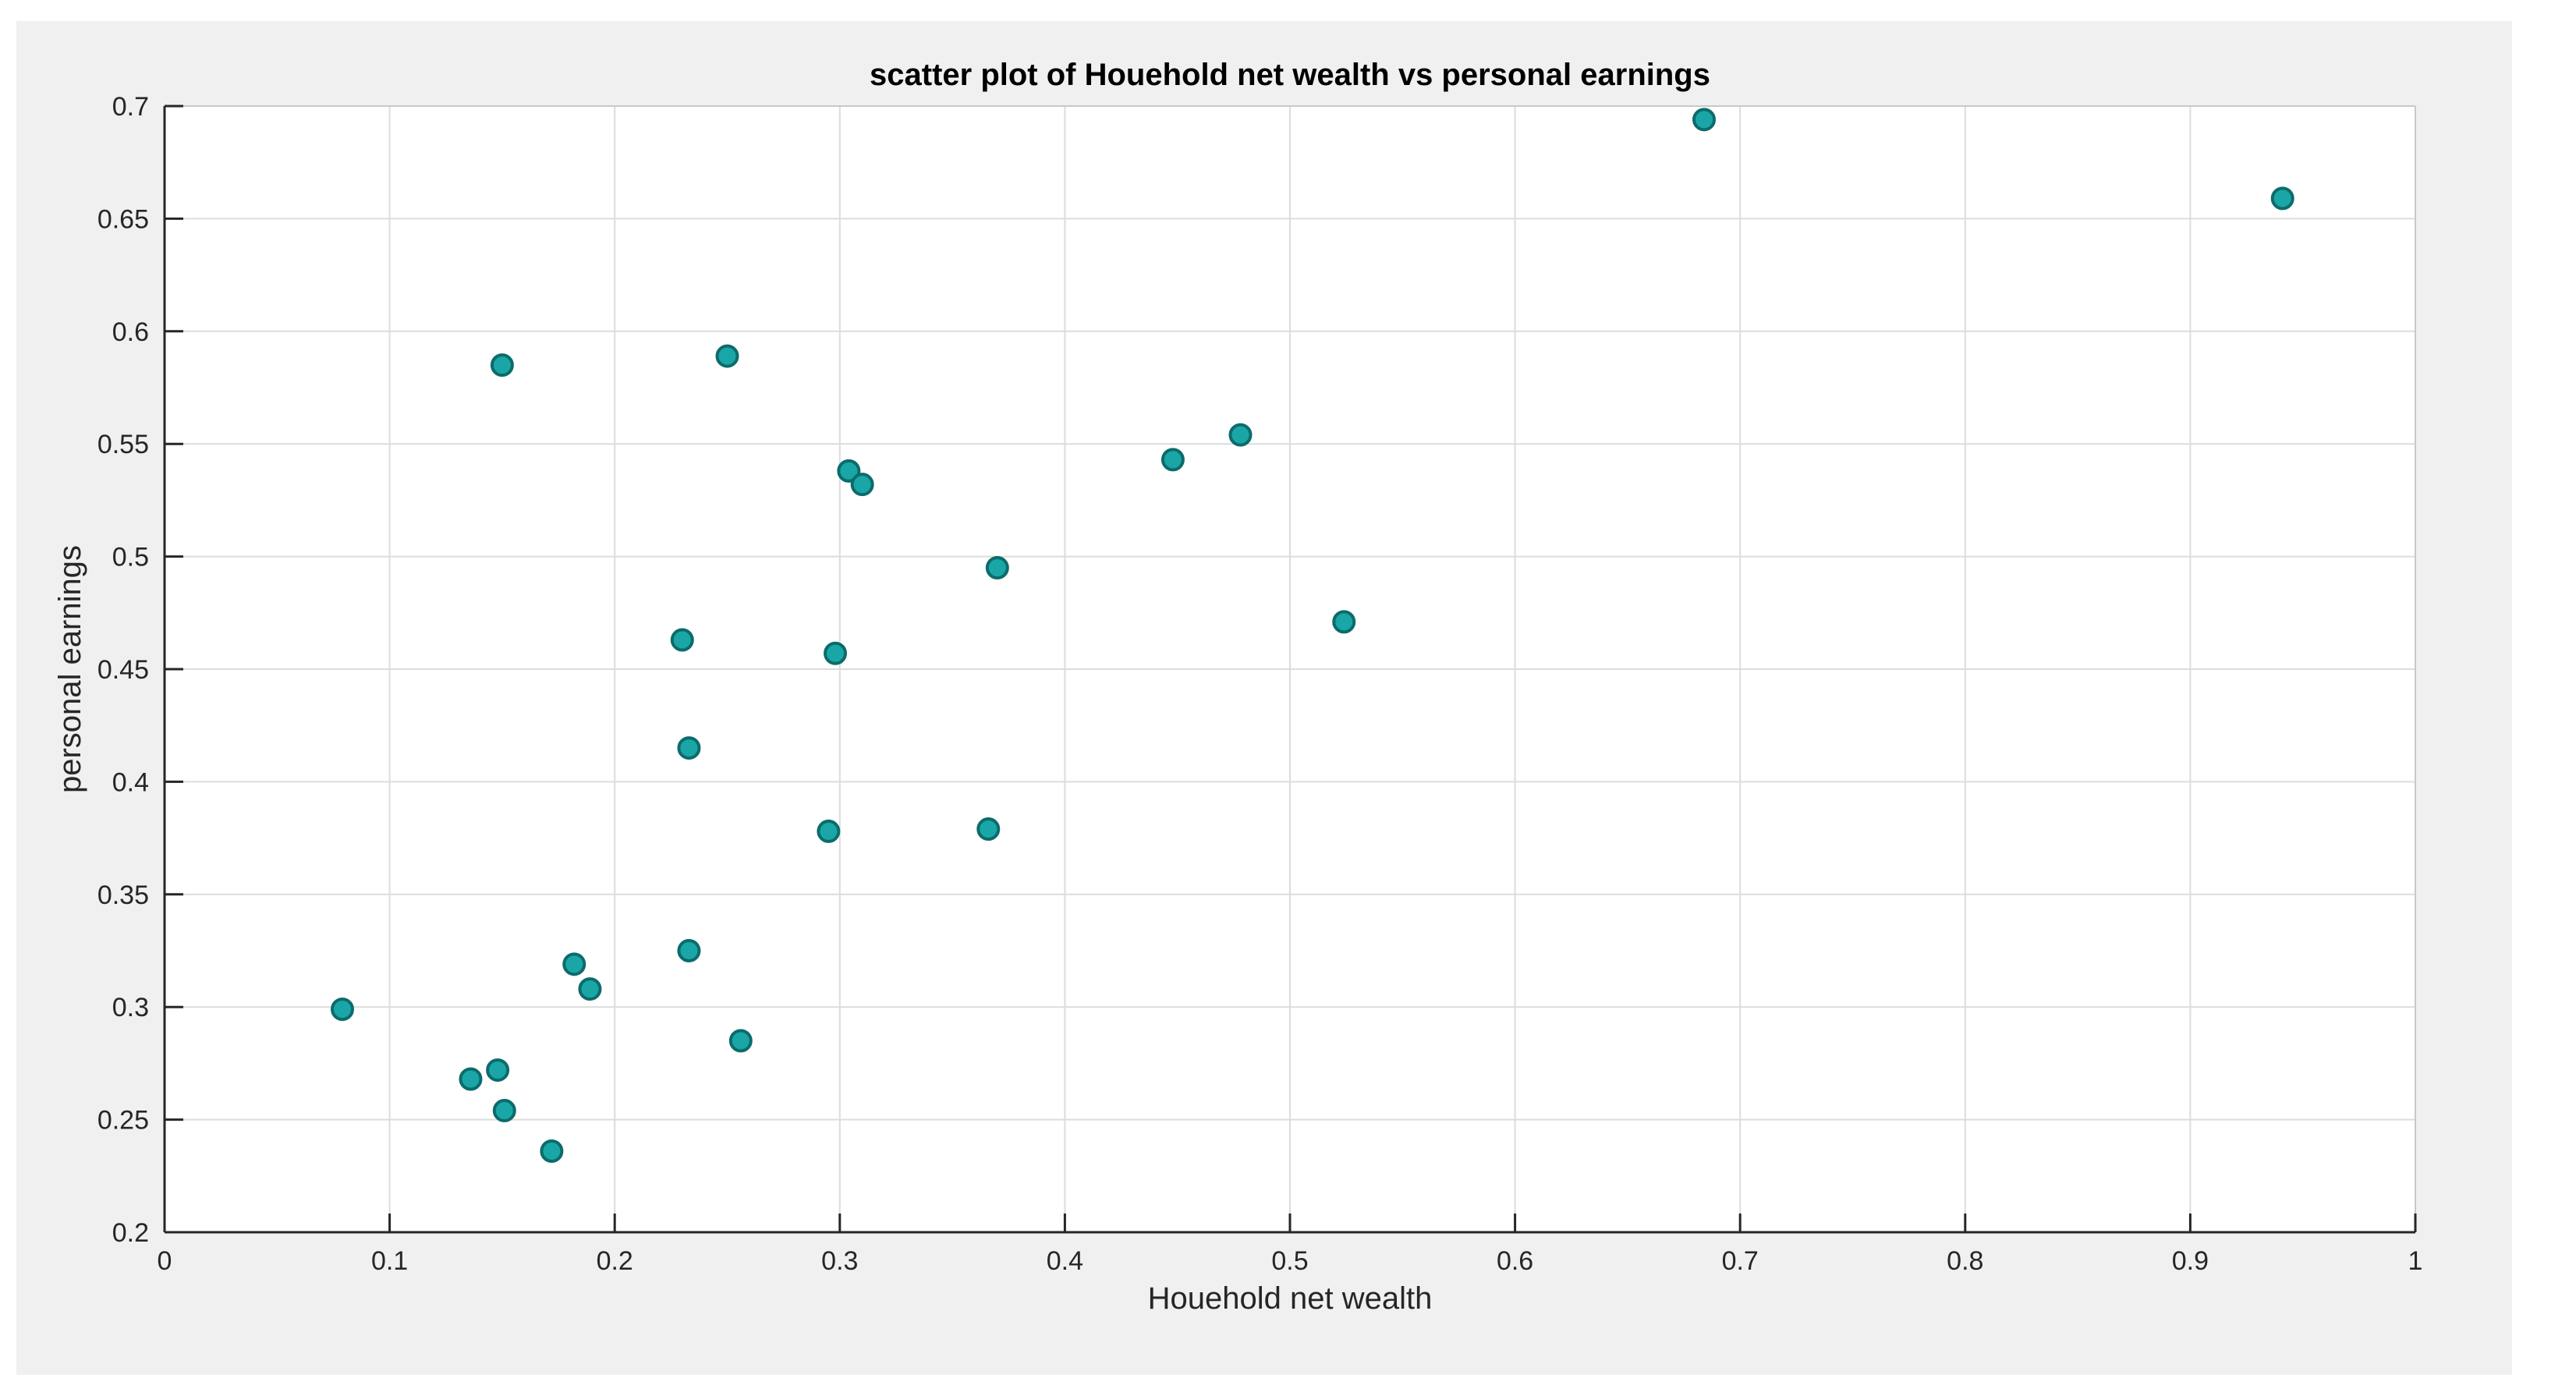 The height and width of the screenshot is (1396, 2576). Describe the element at coordinates (70, 669) in the screenshot. I see `y-axis-label: personal earnings` at that location.